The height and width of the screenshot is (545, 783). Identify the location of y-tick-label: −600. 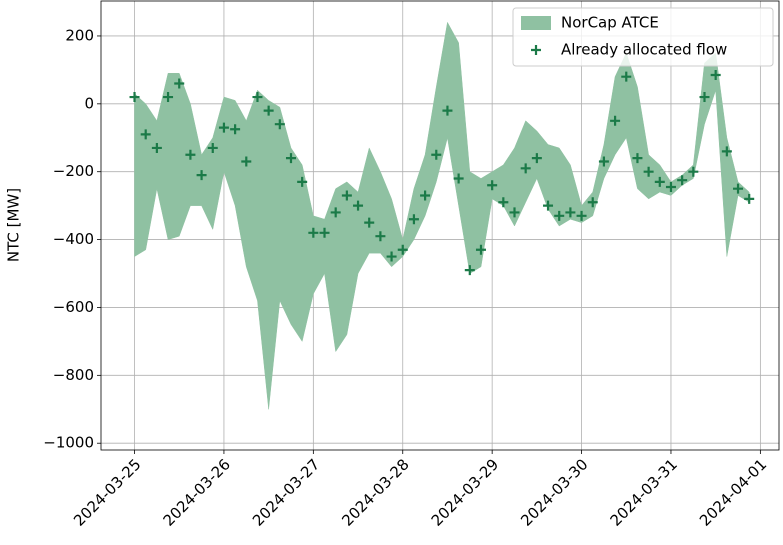
(73, 307).